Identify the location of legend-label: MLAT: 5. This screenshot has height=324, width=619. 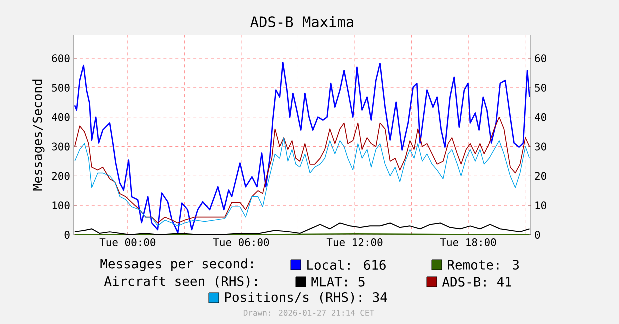
(338, 282).